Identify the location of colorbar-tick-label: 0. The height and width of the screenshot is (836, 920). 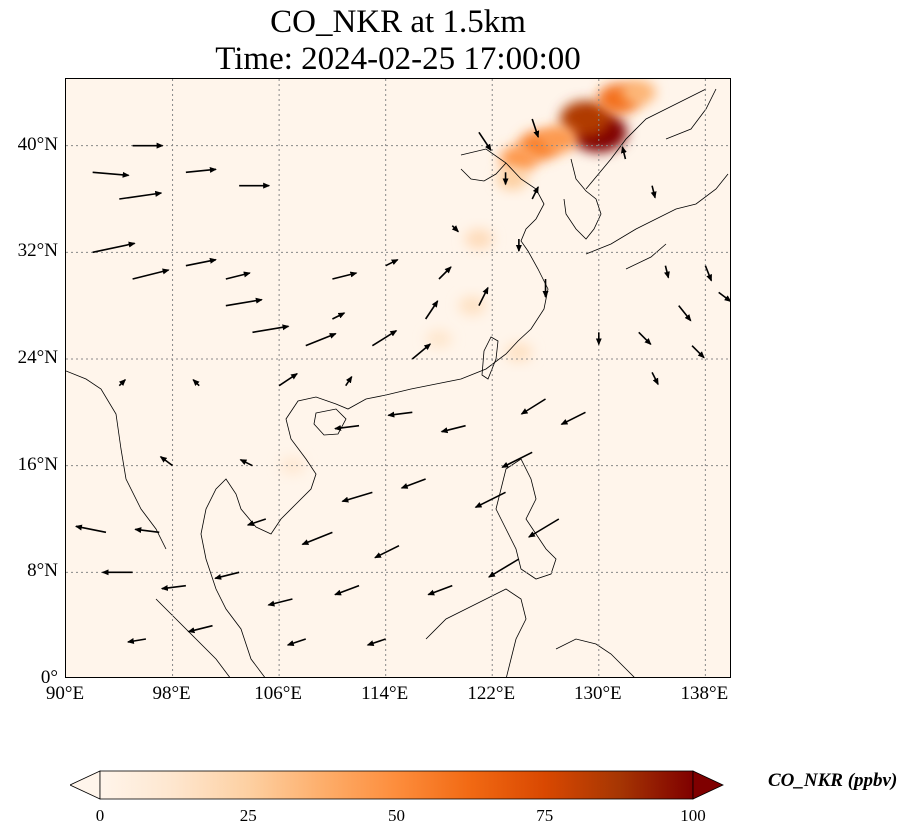
(100, 815).